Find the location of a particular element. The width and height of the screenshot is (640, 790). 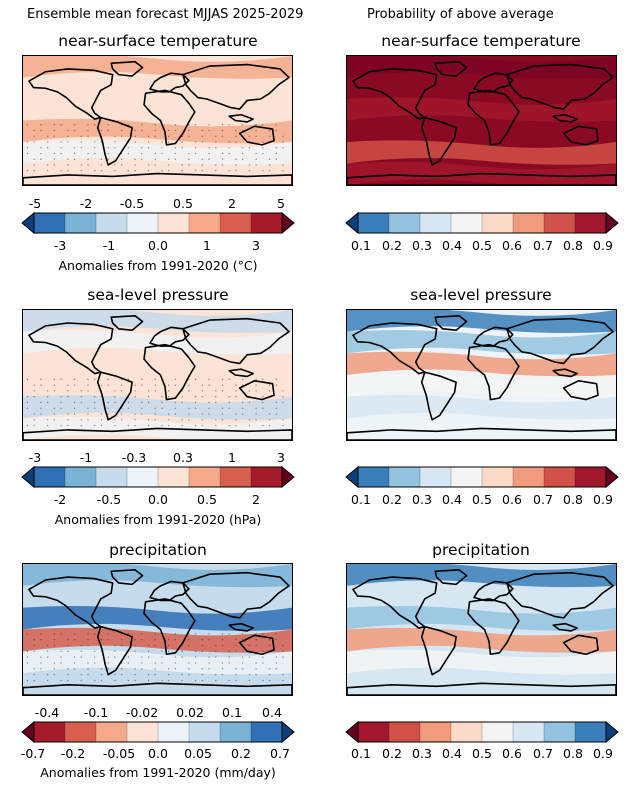

cbar-tick-bottom: 0.05 is located at coordinates (198, 753).